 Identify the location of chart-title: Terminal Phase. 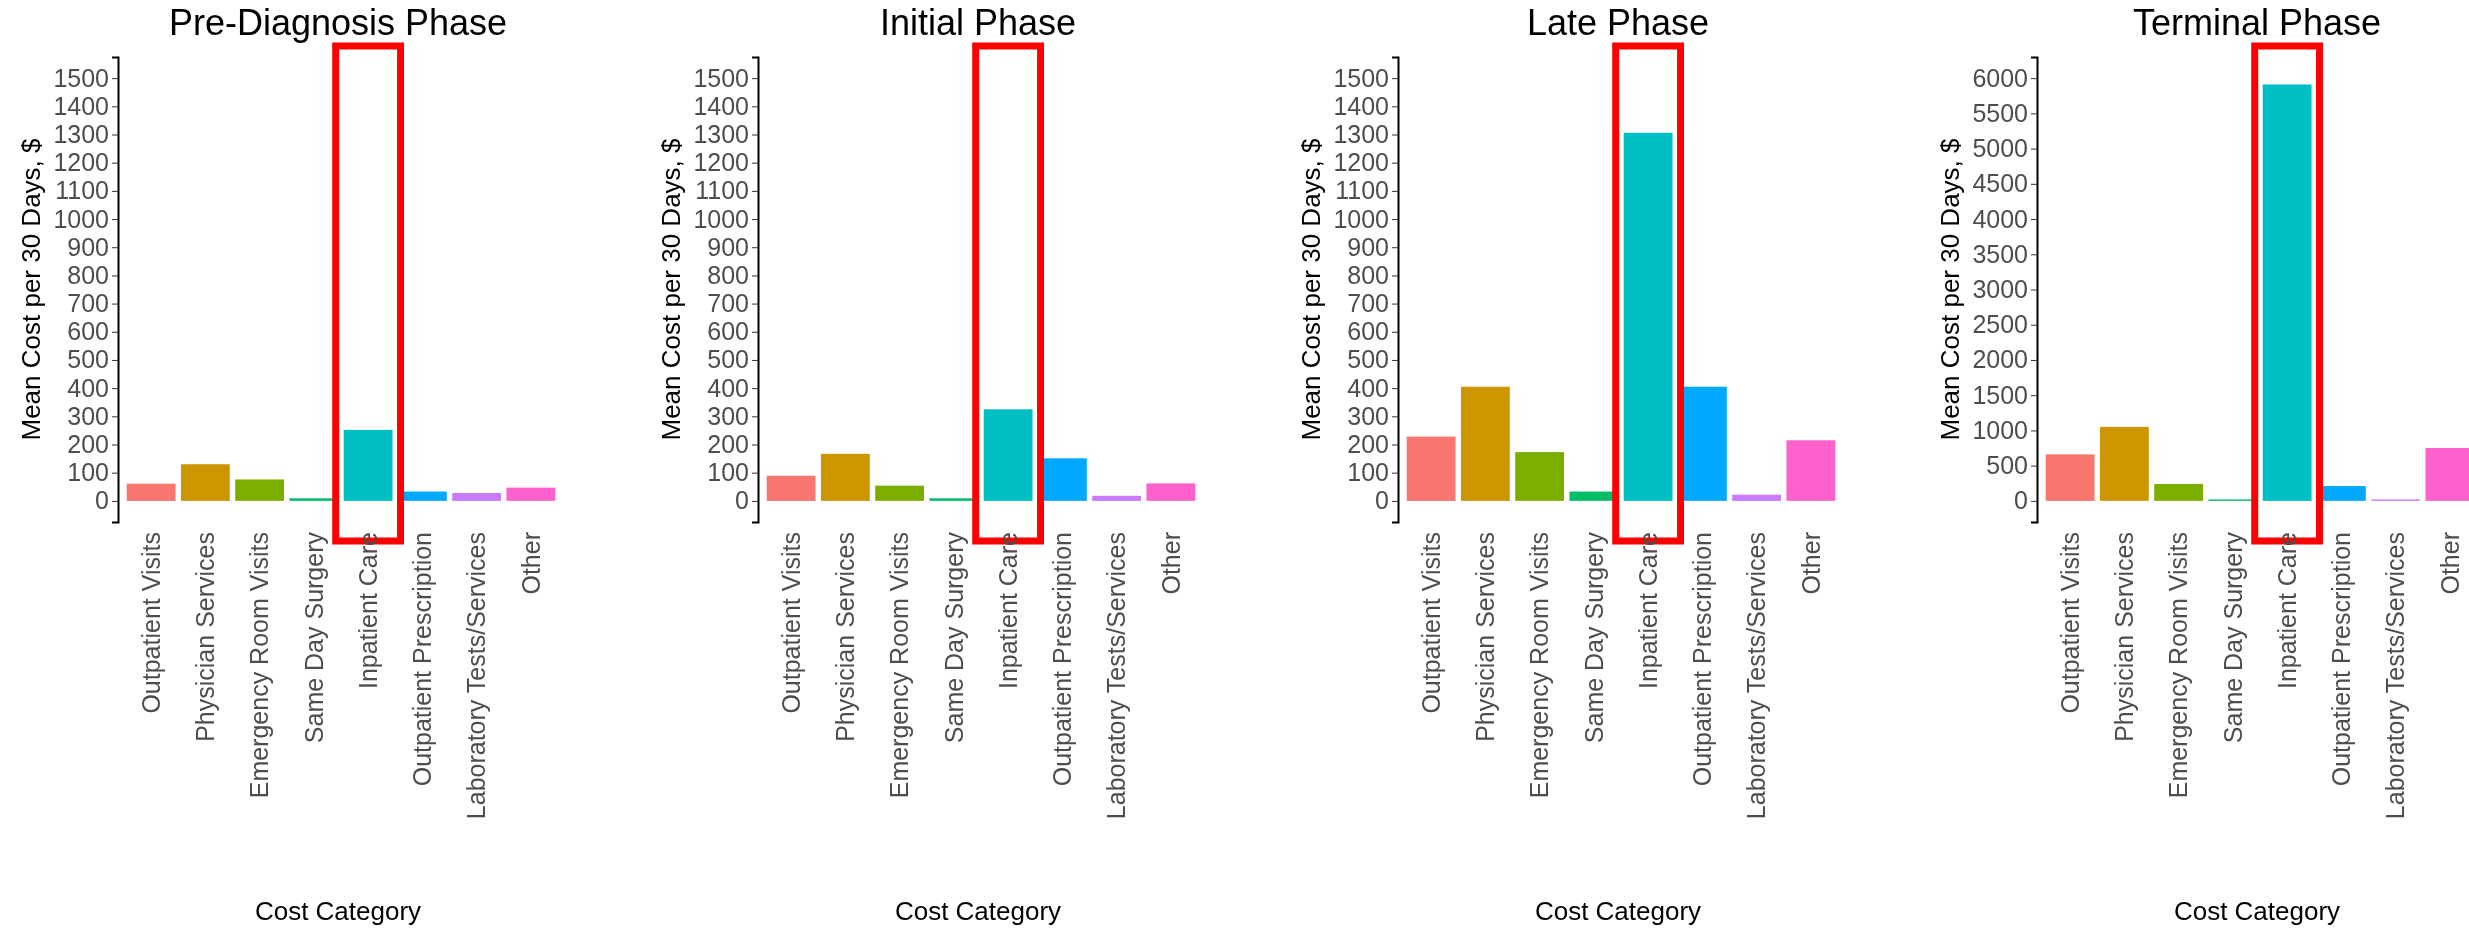
(2257, 22).